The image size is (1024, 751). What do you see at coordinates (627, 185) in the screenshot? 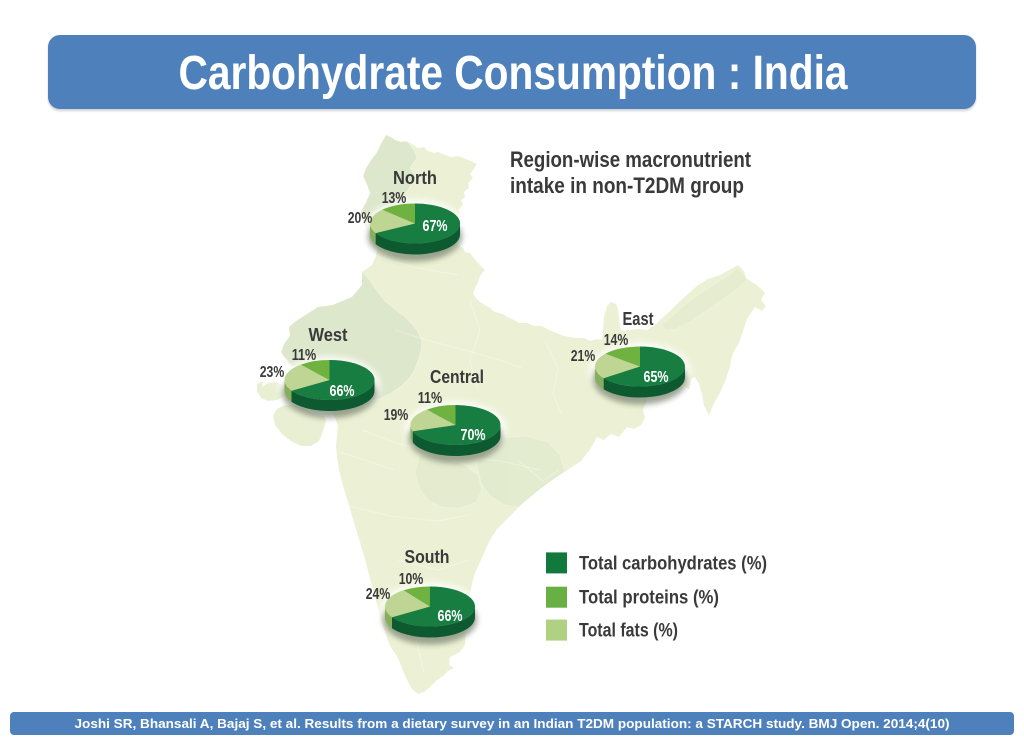
I see `svg-text: intake in non-T2DM group` at bounding box center [627, 185].